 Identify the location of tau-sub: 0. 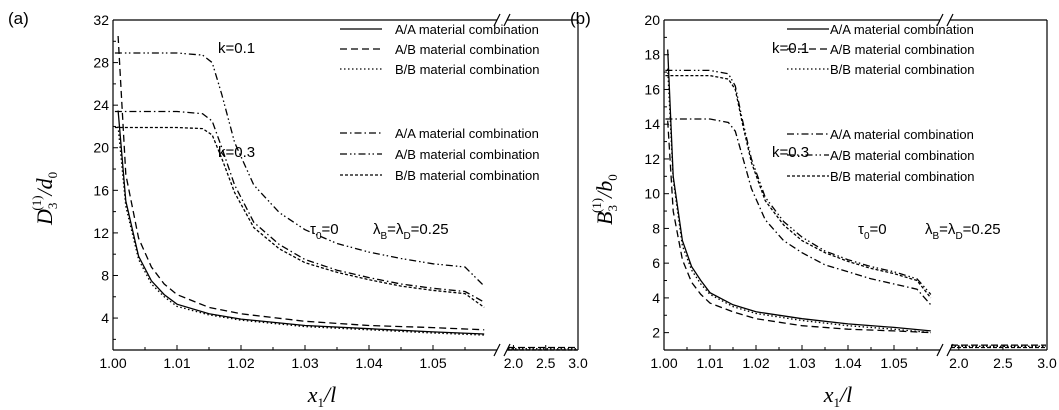
(319, 236).